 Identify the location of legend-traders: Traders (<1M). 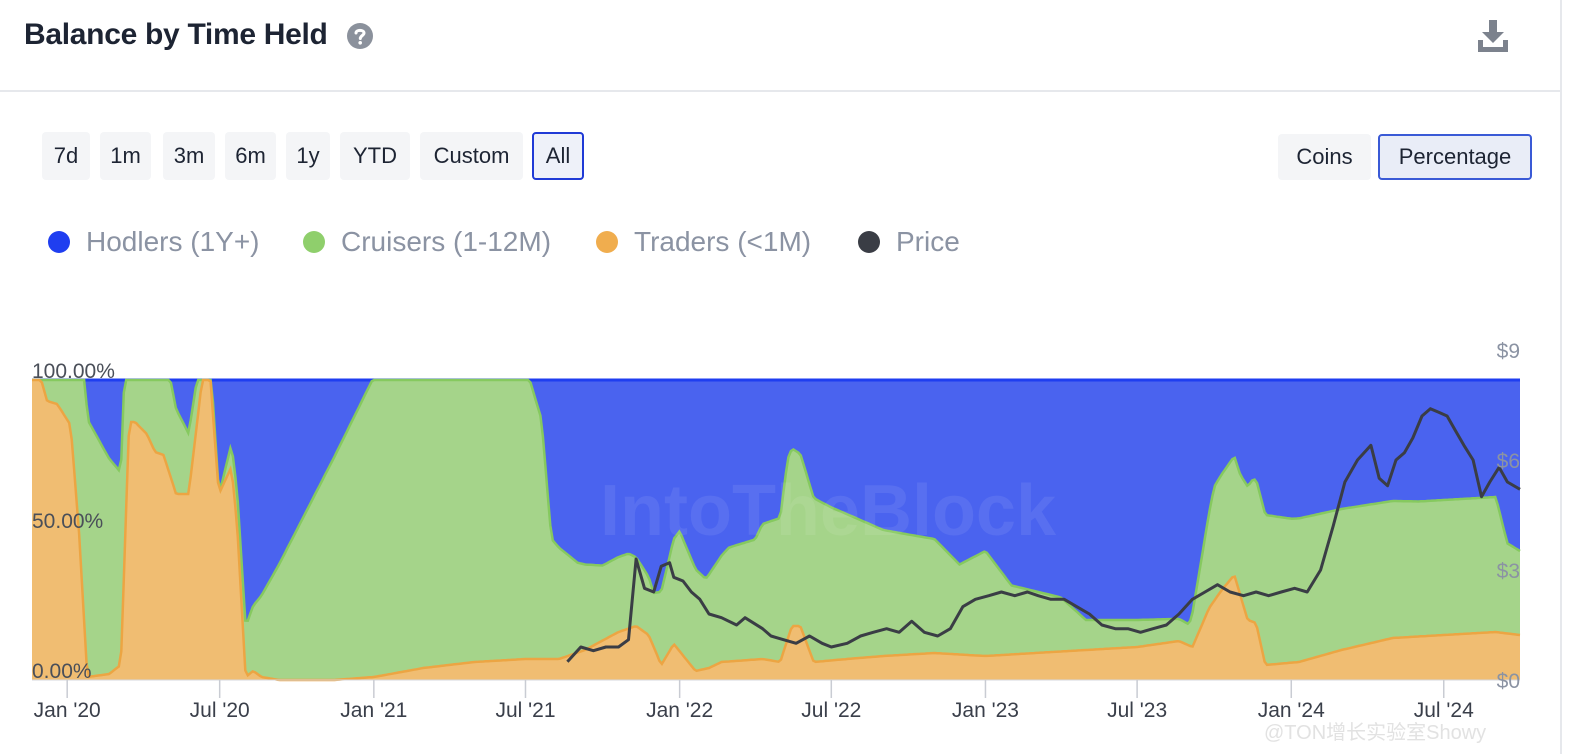
(703, 242).